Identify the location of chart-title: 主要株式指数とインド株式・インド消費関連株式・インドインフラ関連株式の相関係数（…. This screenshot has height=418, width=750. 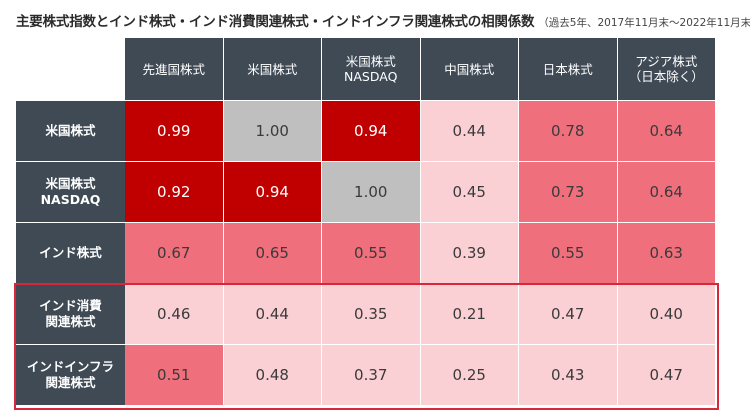
(383, 20).